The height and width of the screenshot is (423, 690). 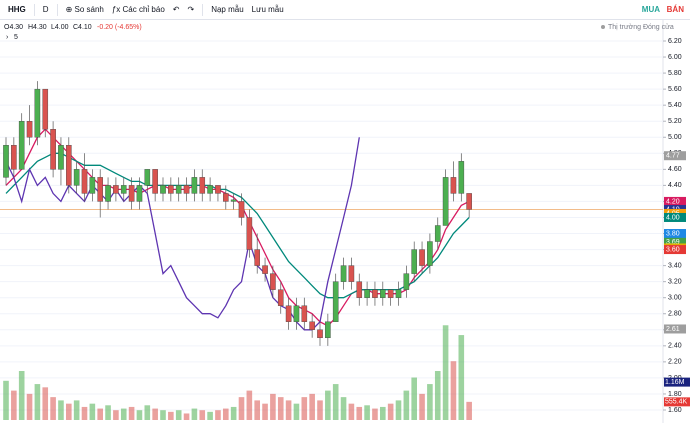 I want to click on y-tick-label: 5.20, so click(x=675, y=121).